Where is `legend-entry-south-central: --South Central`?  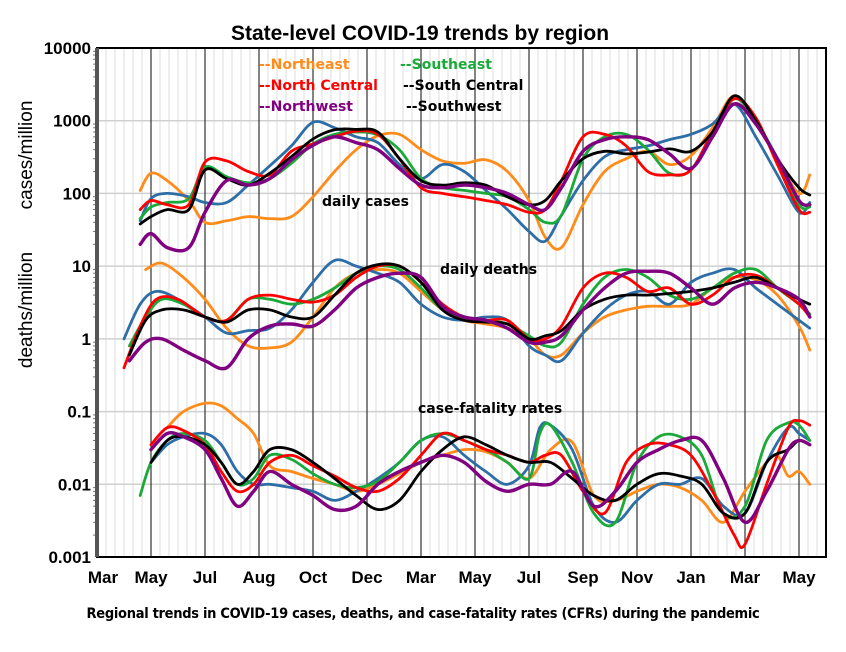
legend-entry-south-central: --South Central is located at coordinates (463, 86).